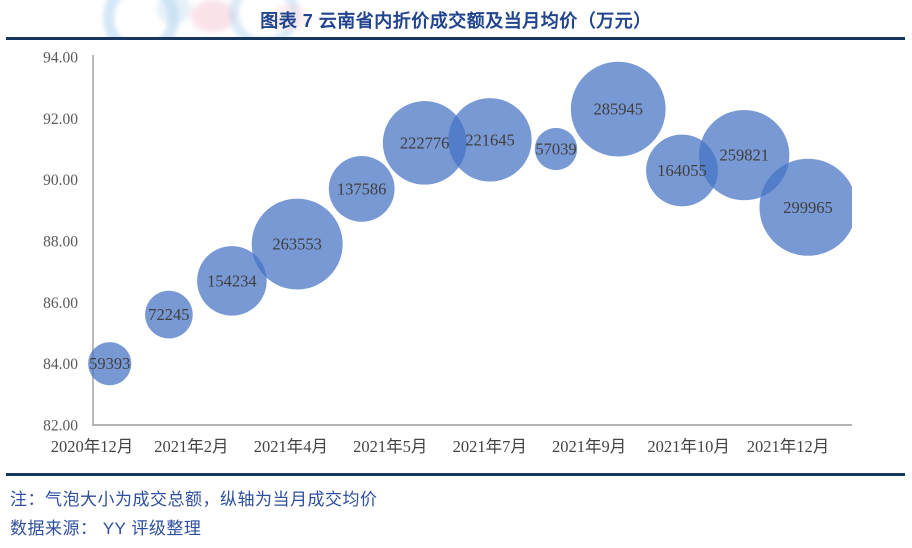 This screenshot has height=548, width=912. Describe the element at coordinates (490, 446) in the screenshot. I see `x-tick-label: 2021年7月` at that location.